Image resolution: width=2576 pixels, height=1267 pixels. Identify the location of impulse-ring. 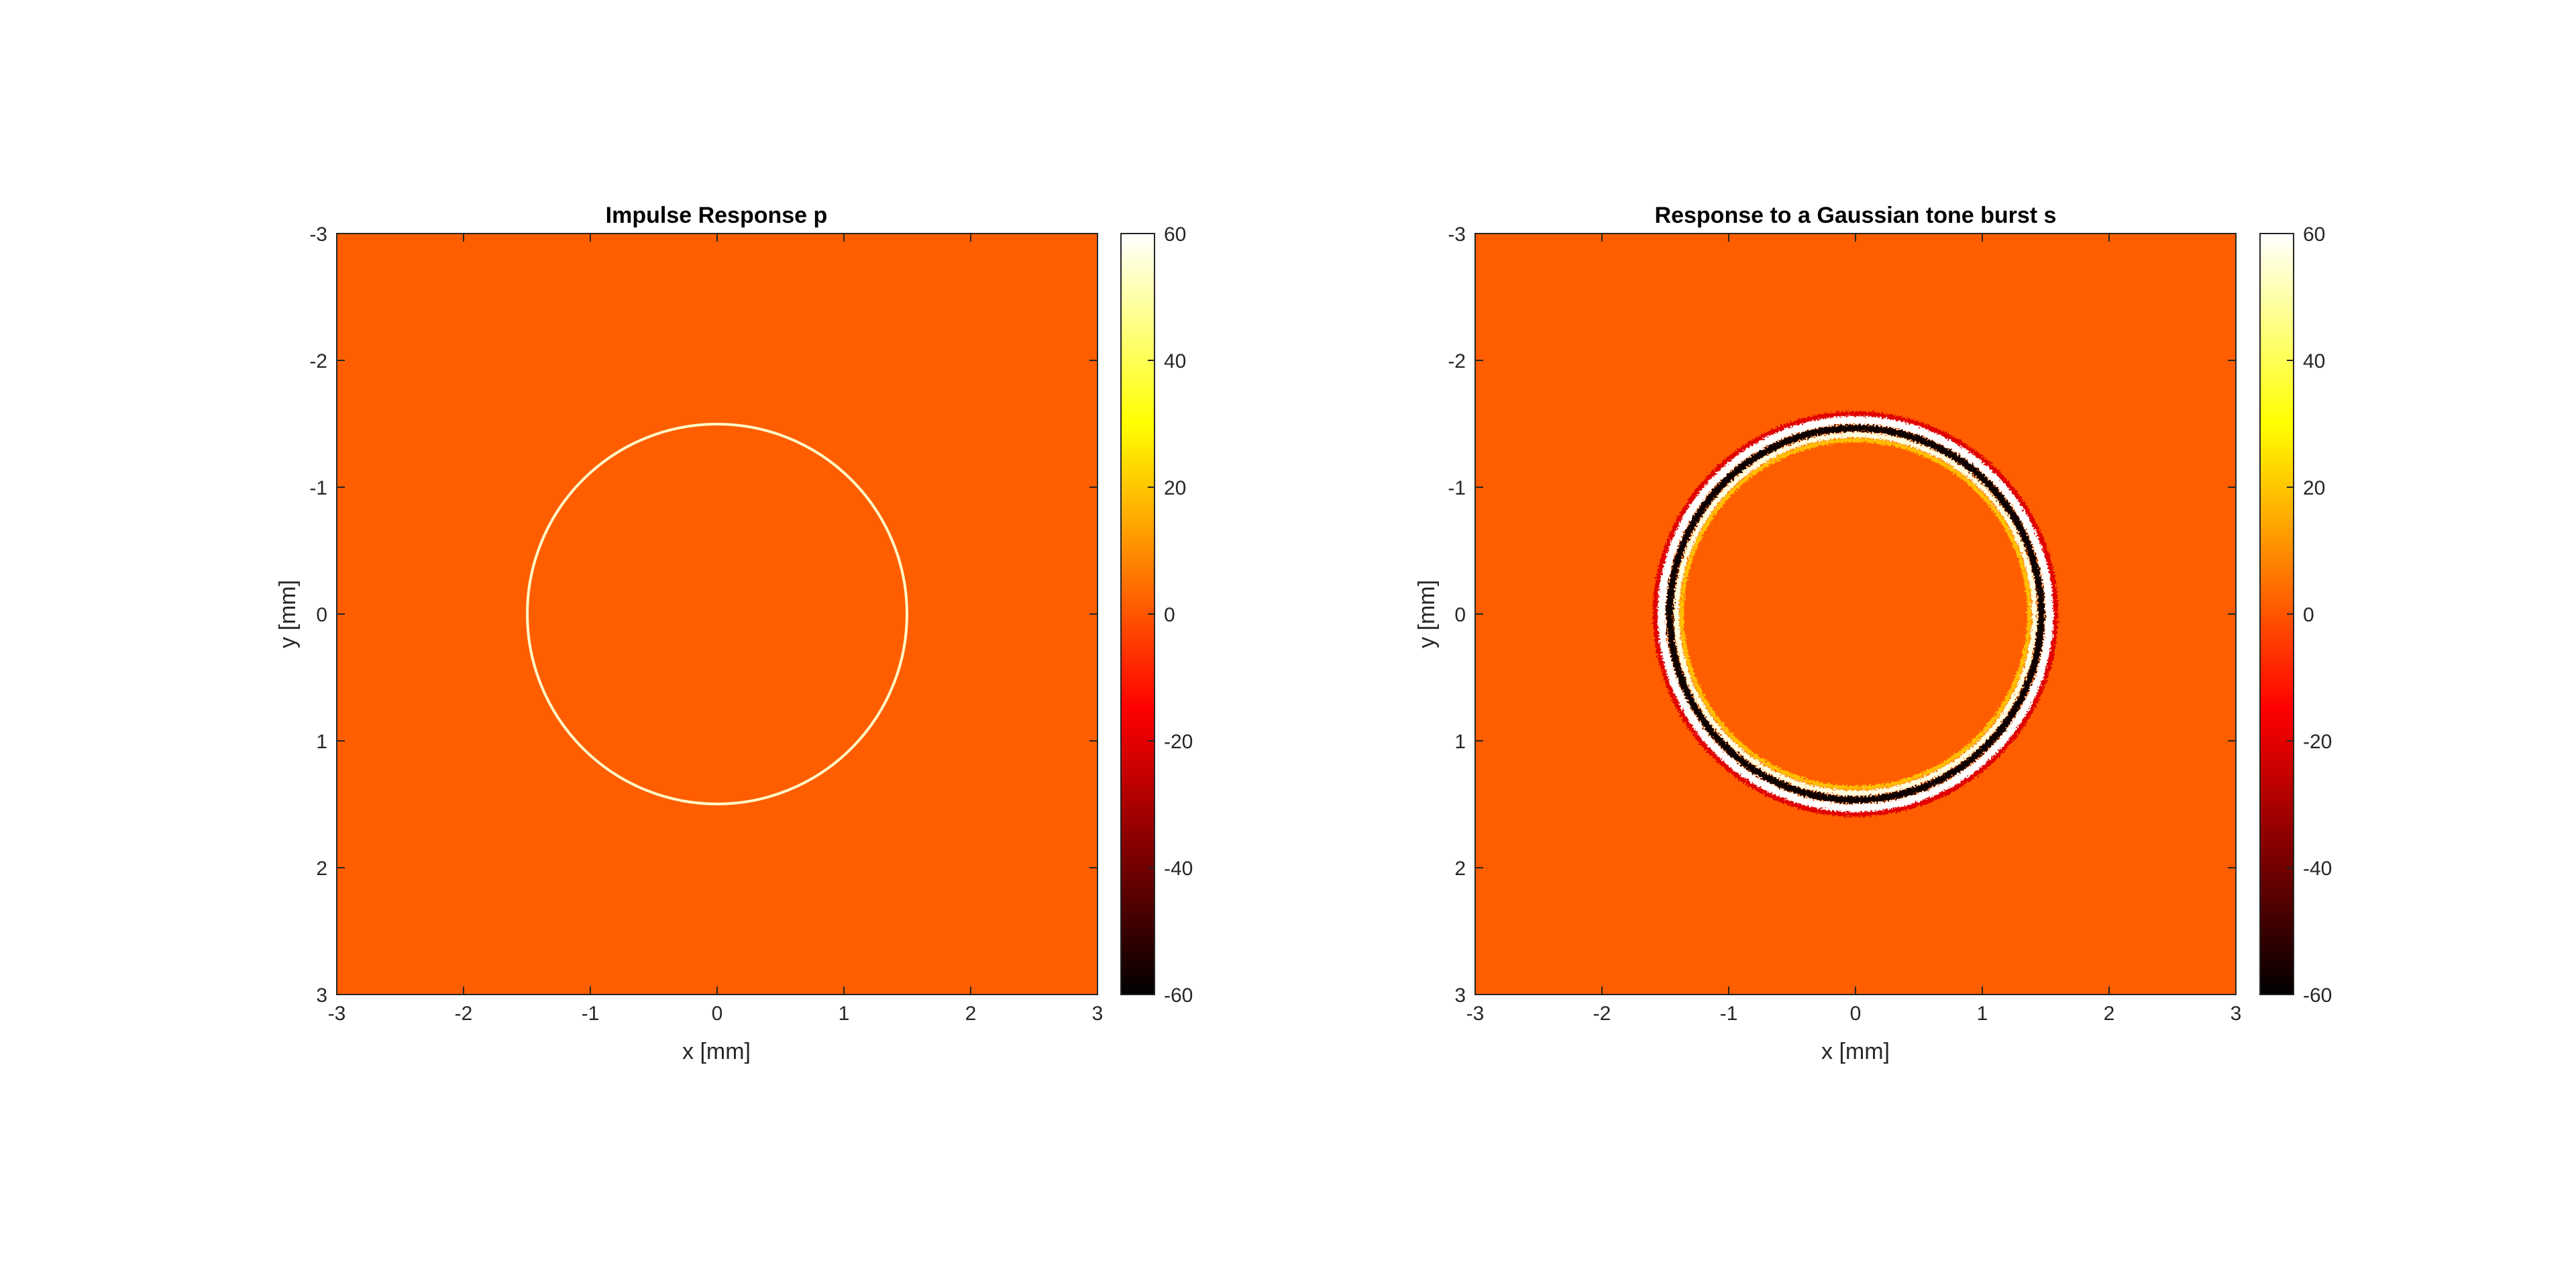
(717, 614).